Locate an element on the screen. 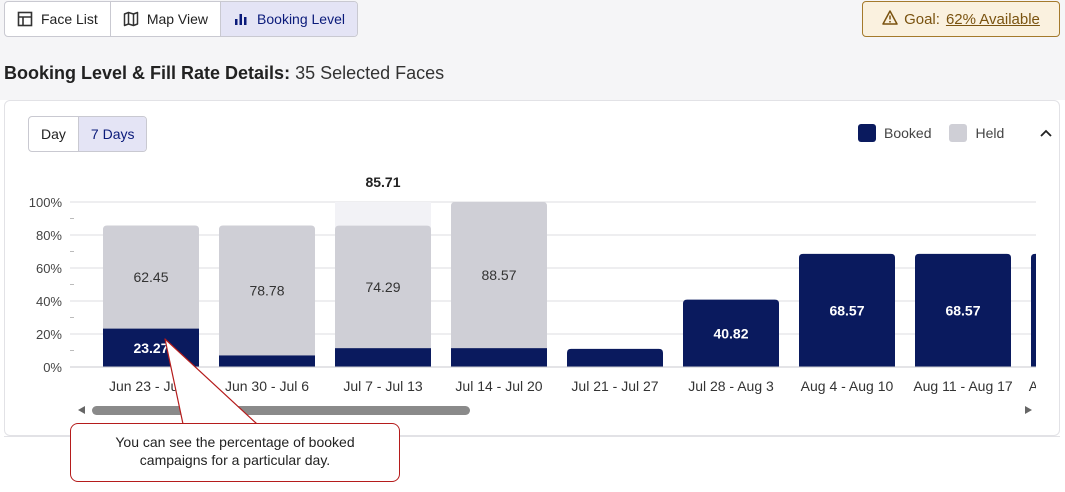  tab-booking-level: Booking Level is located at coordinates (289, 19).